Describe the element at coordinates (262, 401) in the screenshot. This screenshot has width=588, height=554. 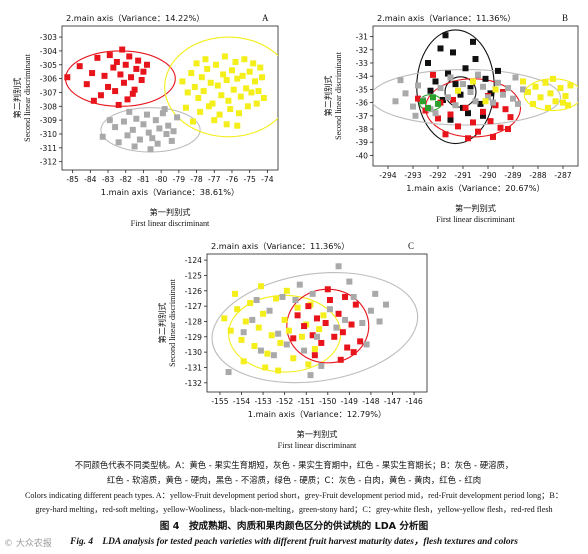
I see `x-tick-label-c: -153` at that location.